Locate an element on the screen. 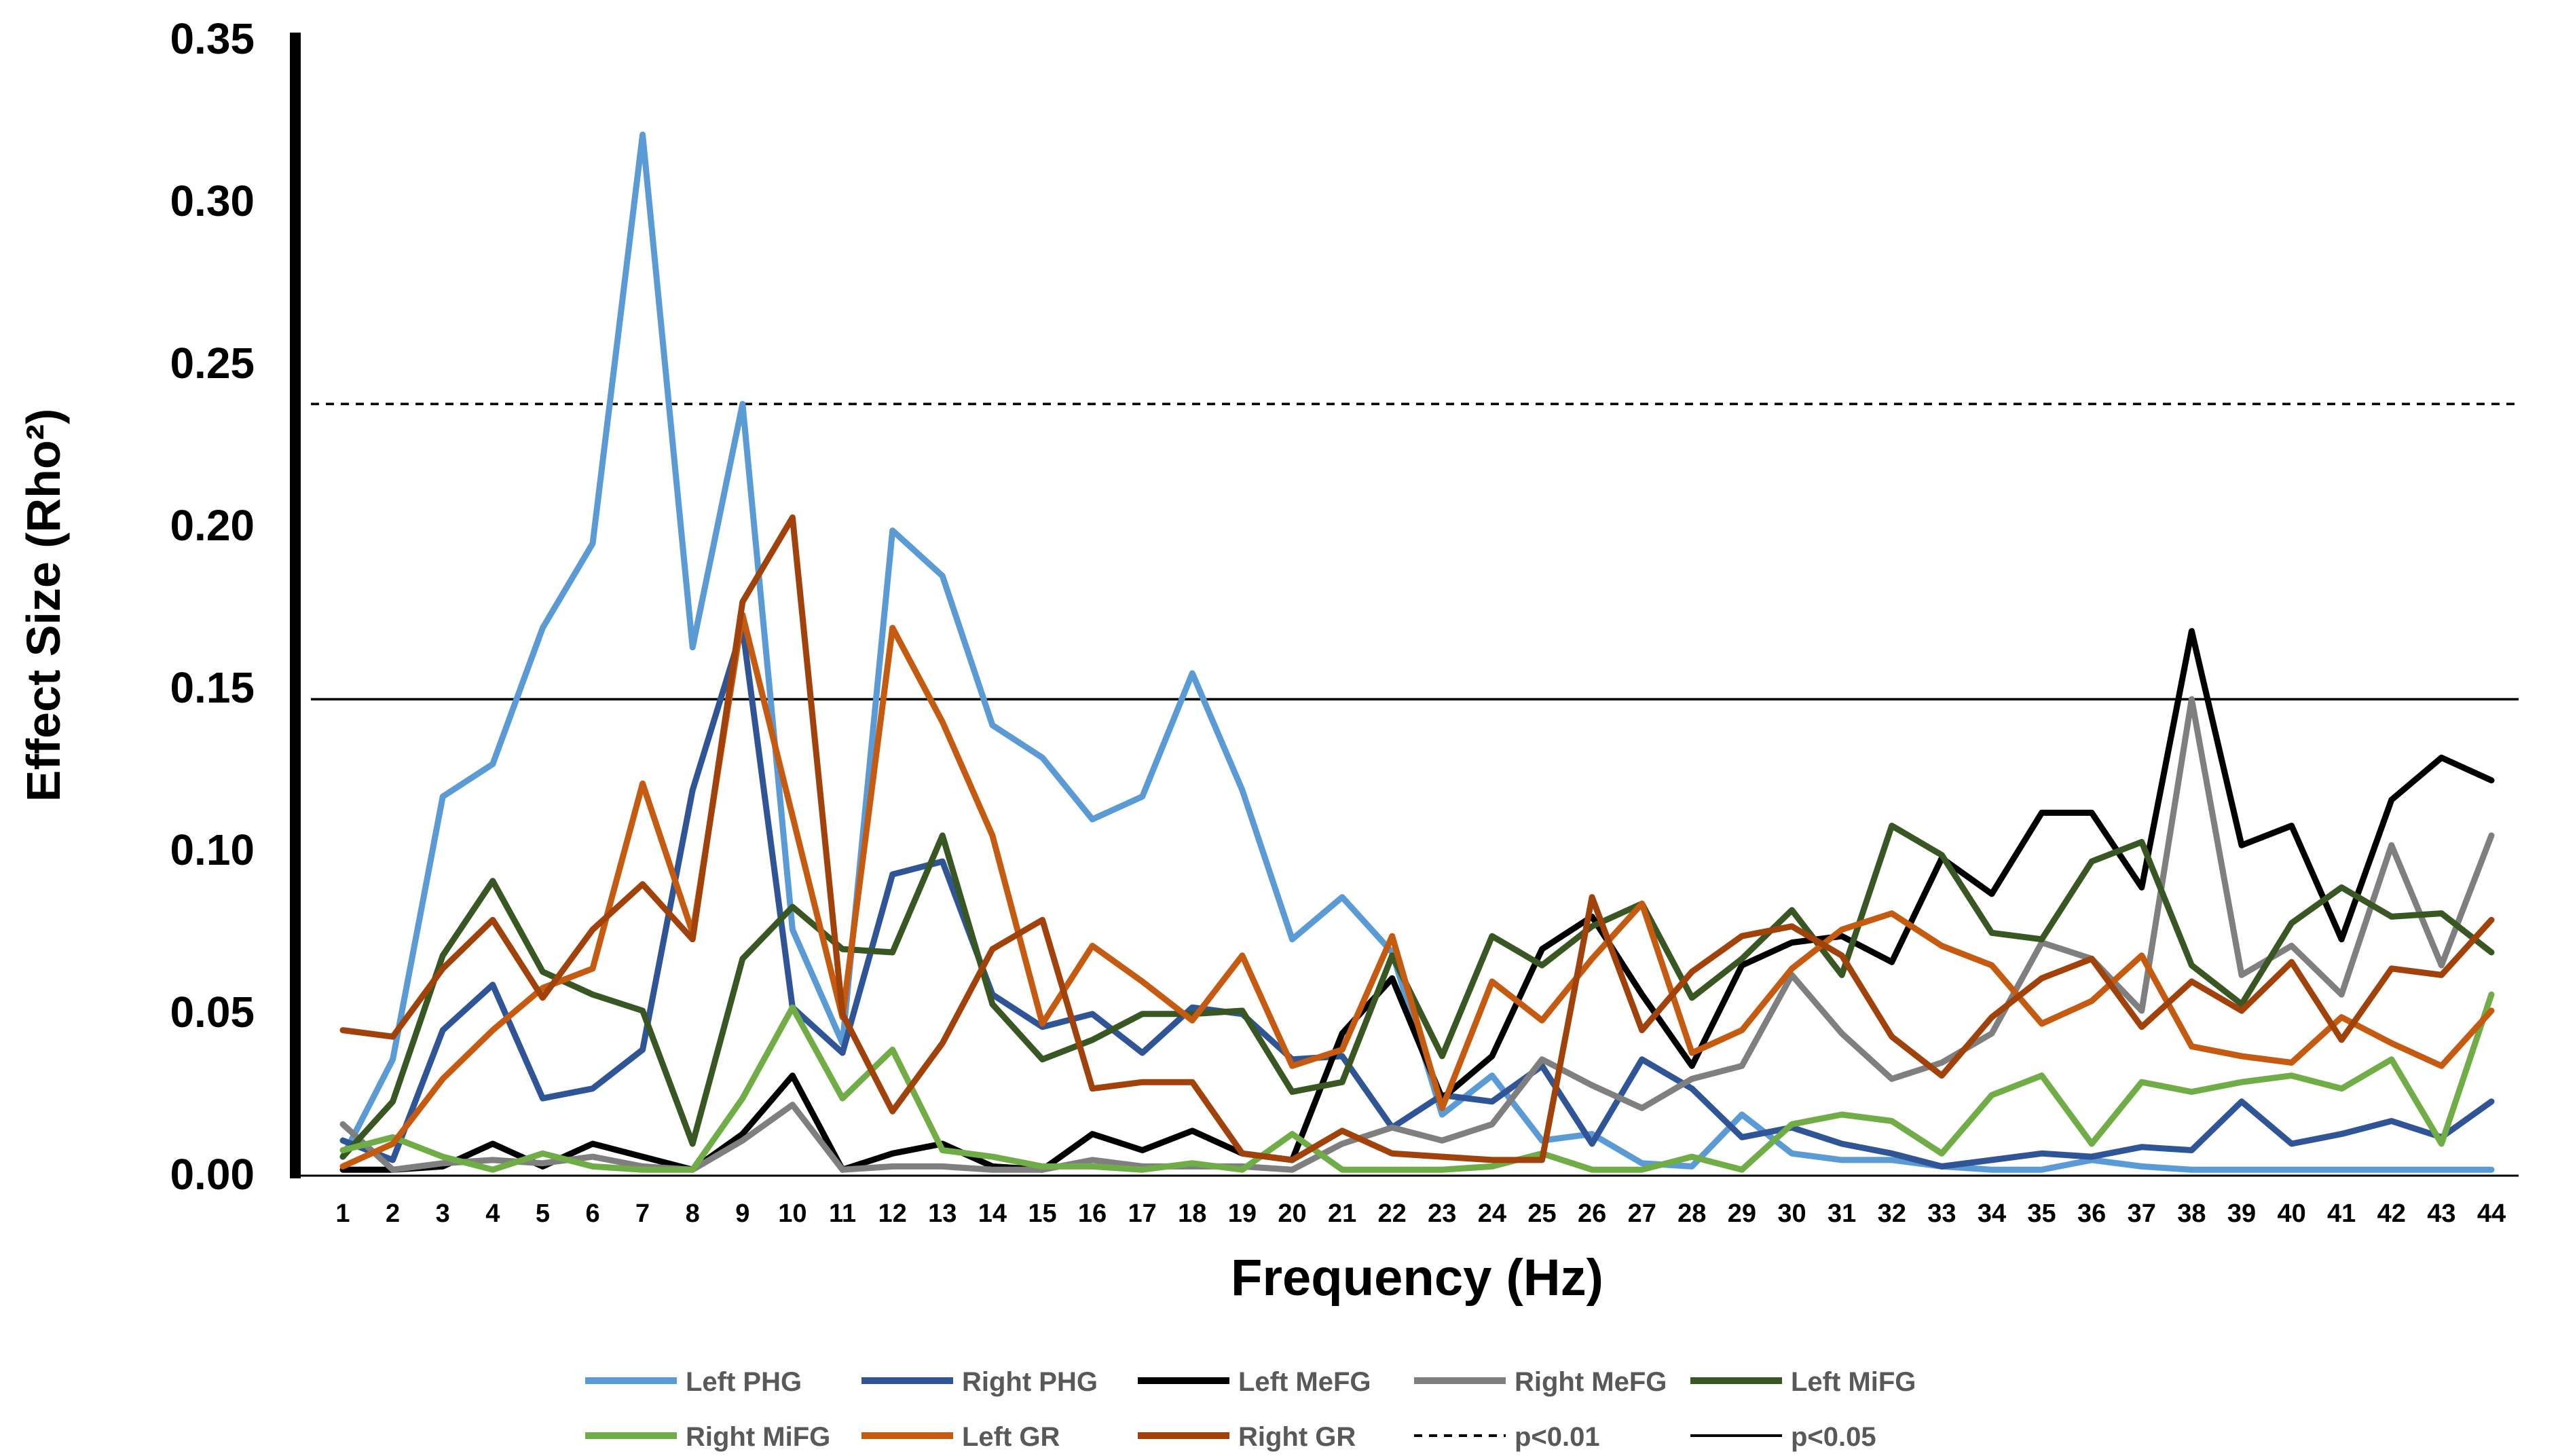 This screenshot has height=1456, width=2560. x-axis-title: Frequency (Hz) is located at coordinates (1417, 1278).